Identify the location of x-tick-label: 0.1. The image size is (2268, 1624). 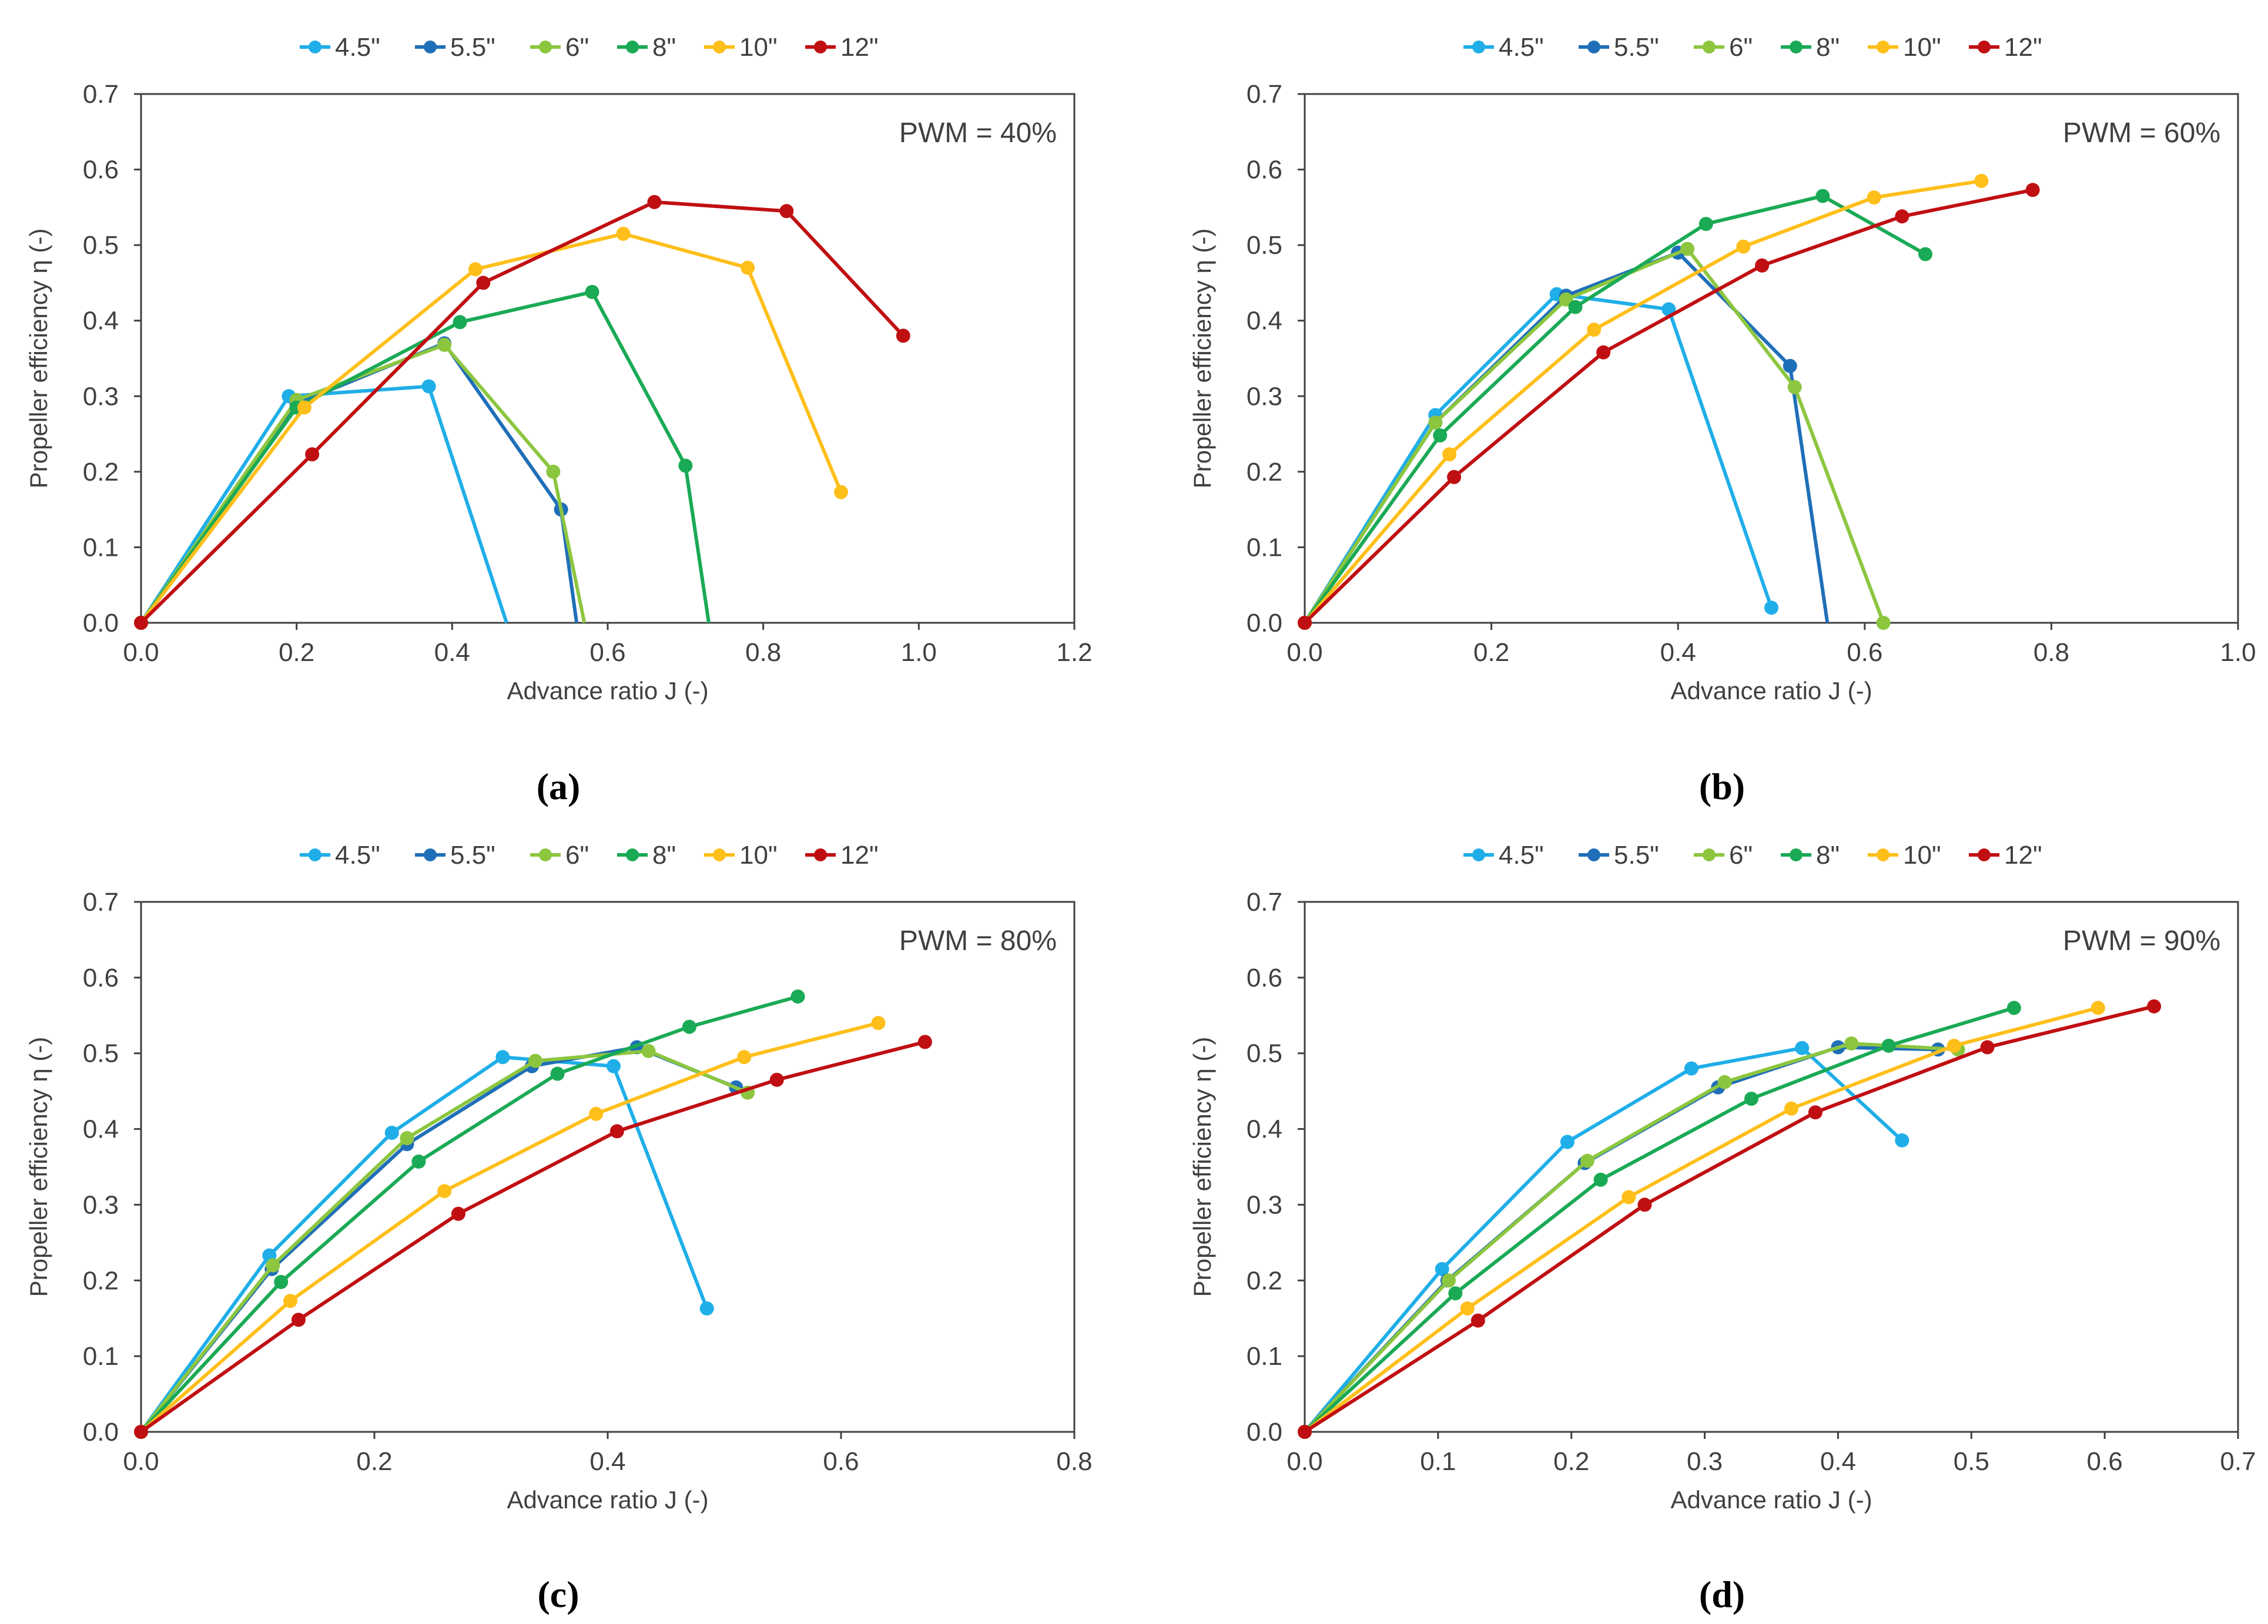
(1438, 1462).